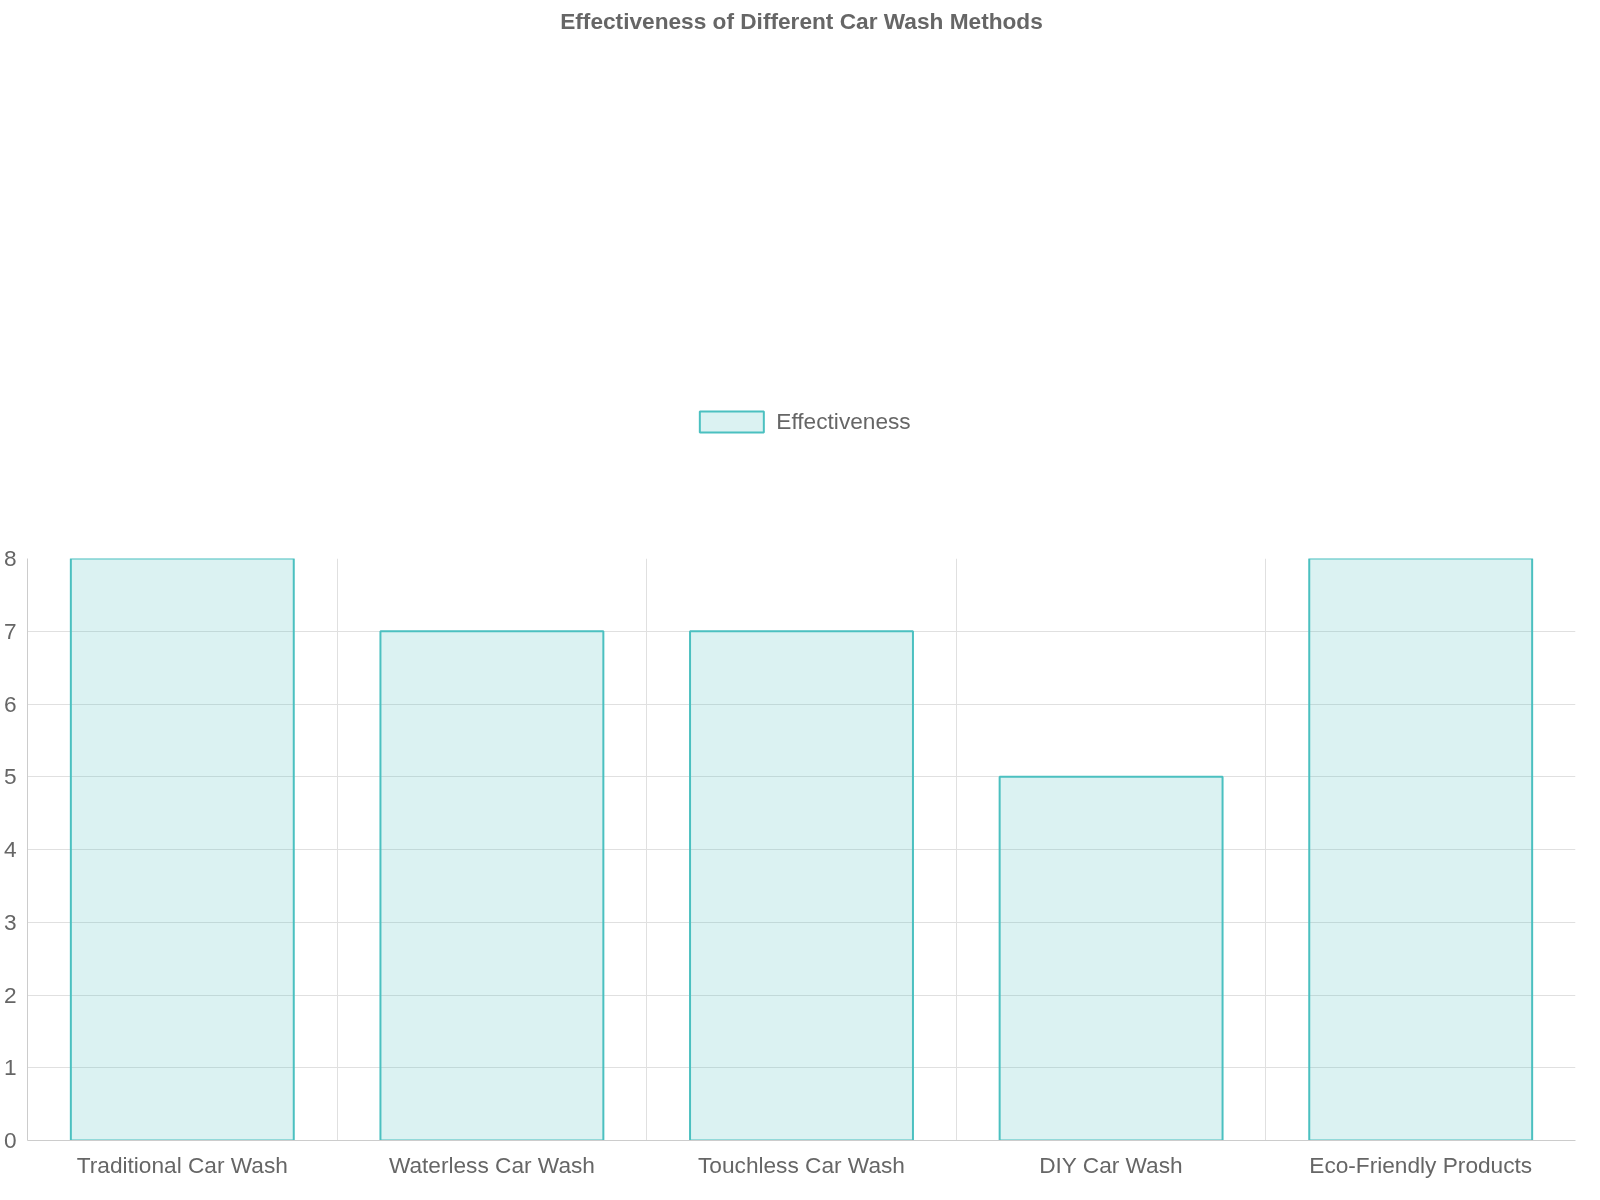  What do you see at coordinates (182, 1164) in the screenshot?
I see `x-tick-label: Traditional Car Wash` at bounding box center [182, 1164].